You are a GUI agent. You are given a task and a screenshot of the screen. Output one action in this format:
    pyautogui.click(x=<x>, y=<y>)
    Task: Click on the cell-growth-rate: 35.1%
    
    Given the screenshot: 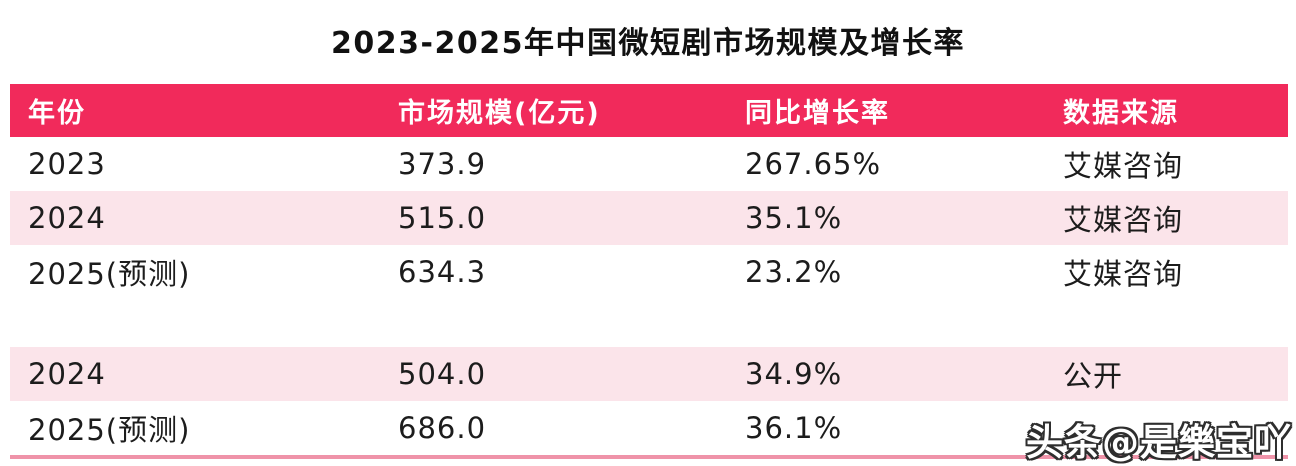 What is the action you would take?
    pyautogui.click(x=794, y=218)
    